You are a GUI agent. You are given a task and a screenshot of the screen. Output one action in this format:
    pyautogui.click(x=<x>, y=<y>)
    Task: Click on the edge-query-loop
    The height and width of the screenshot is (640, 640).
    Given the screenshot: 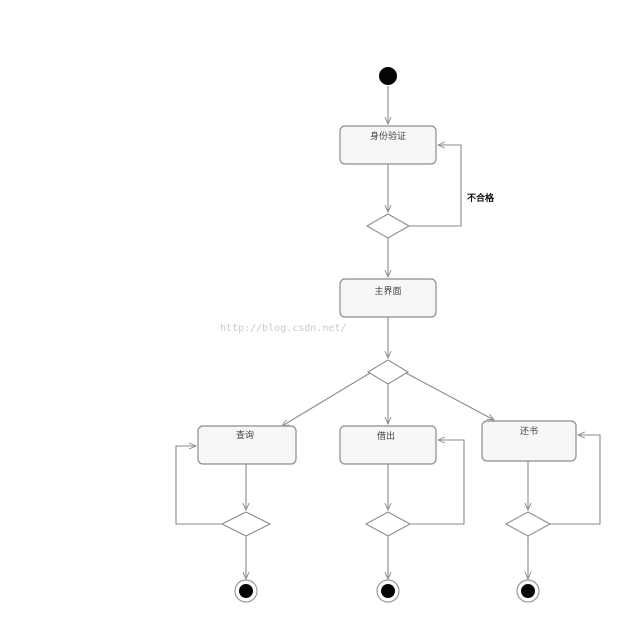 What is the action you would take?
    pyautogui.click(x=198, y=485)
    